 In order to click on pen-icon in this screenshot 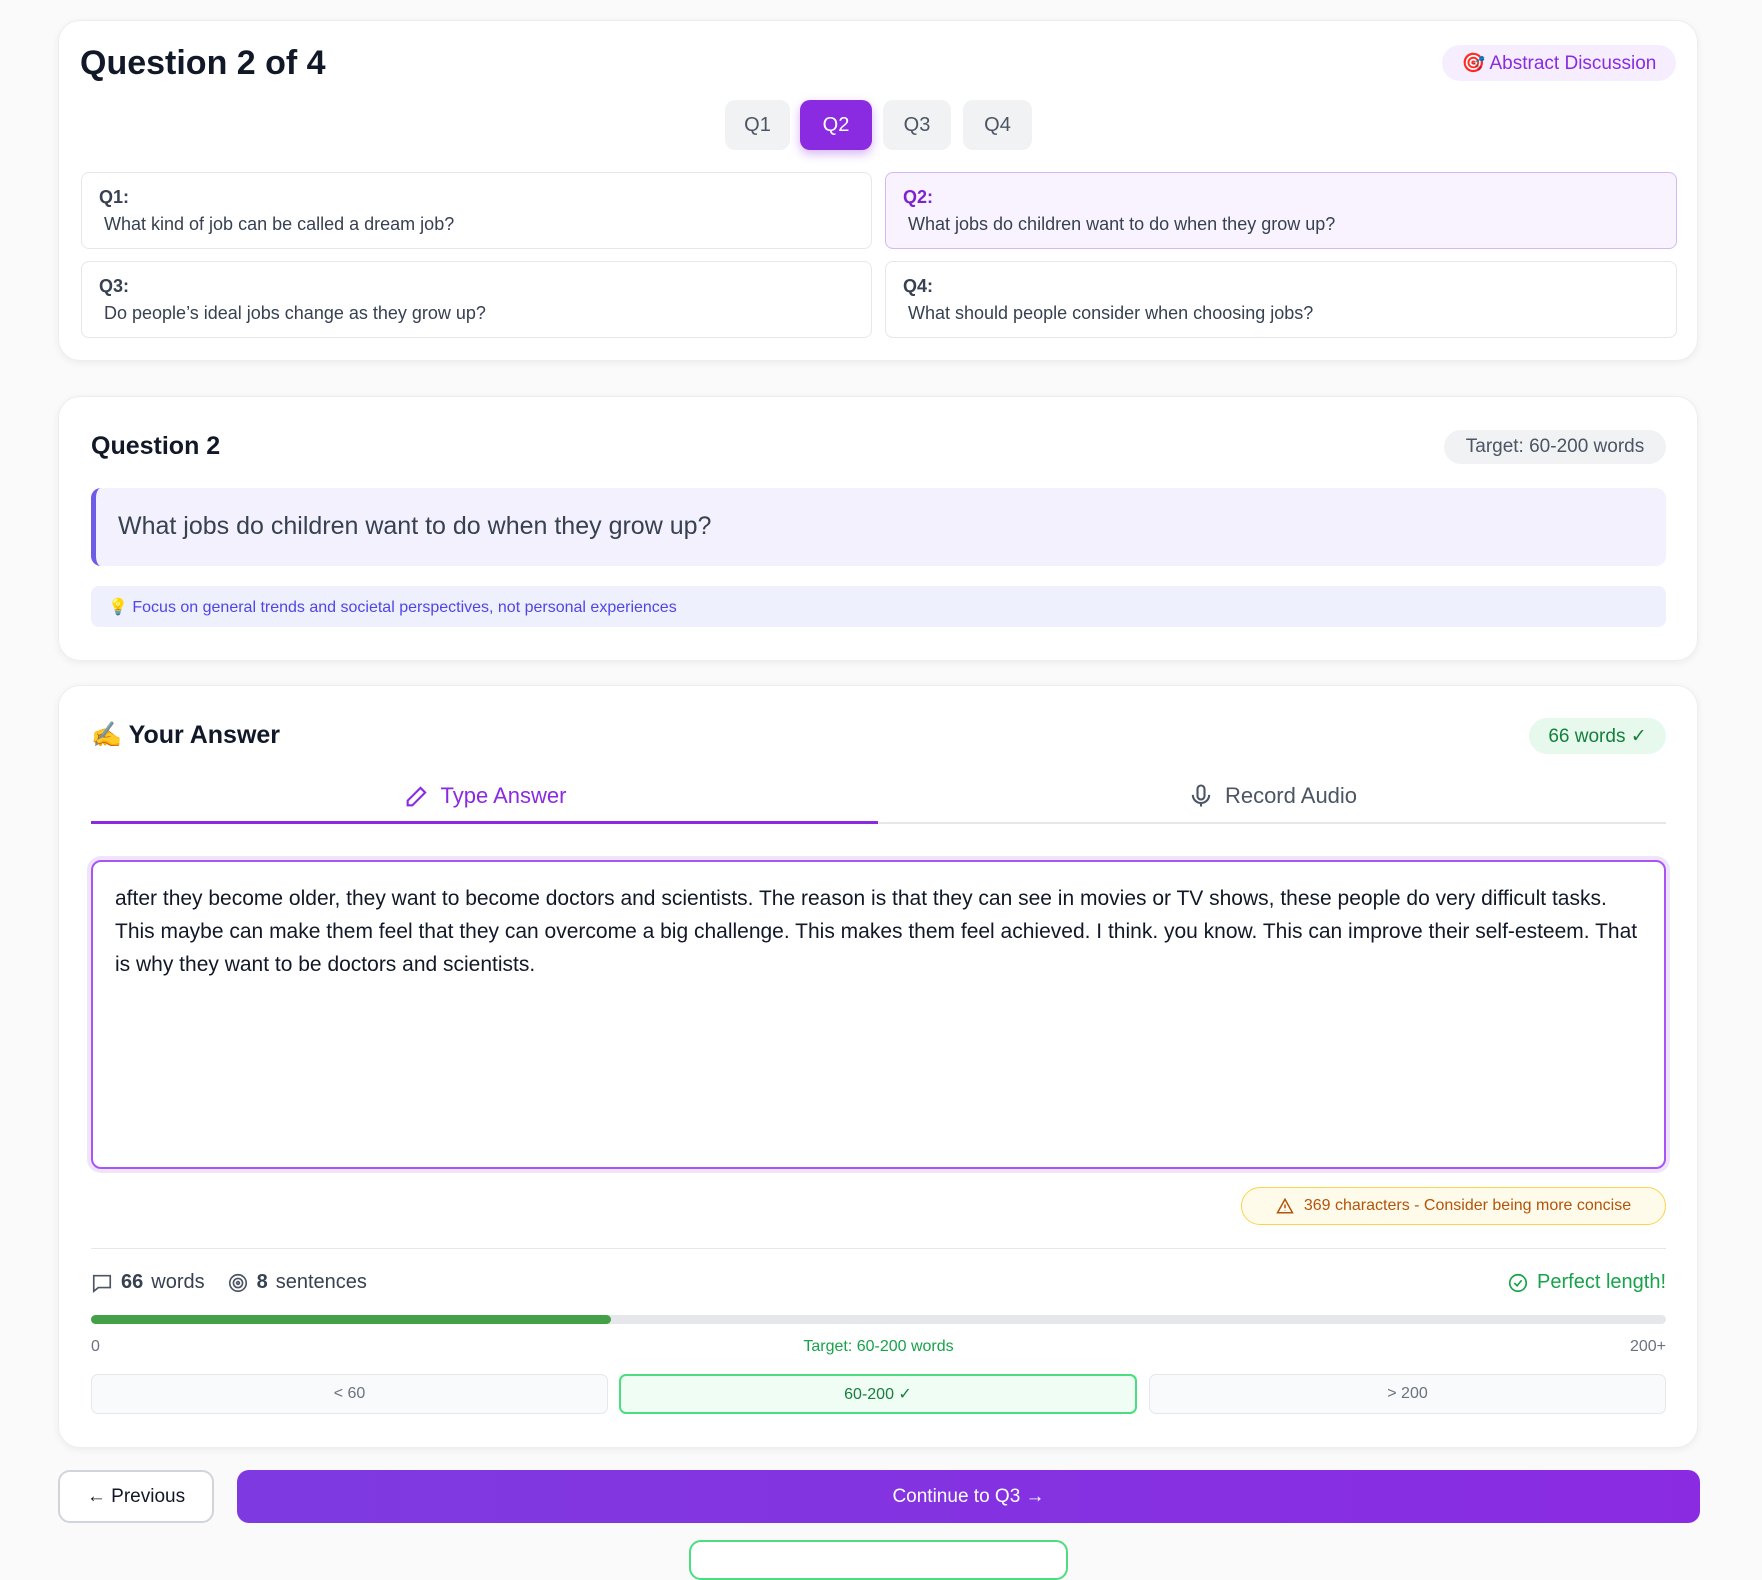, I will do `click(416, 795)`.